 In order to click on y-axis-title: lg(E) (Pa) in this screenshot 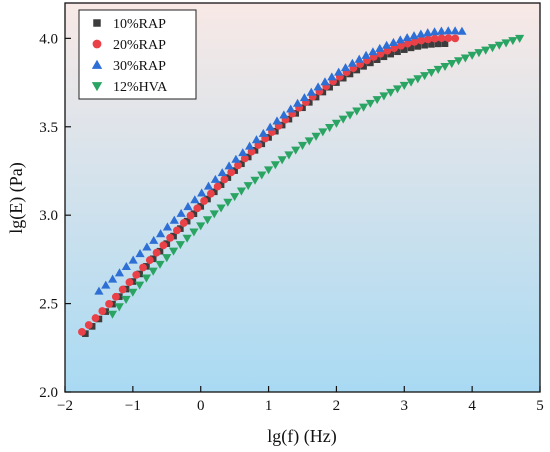, I will do `click(16, 197)`.